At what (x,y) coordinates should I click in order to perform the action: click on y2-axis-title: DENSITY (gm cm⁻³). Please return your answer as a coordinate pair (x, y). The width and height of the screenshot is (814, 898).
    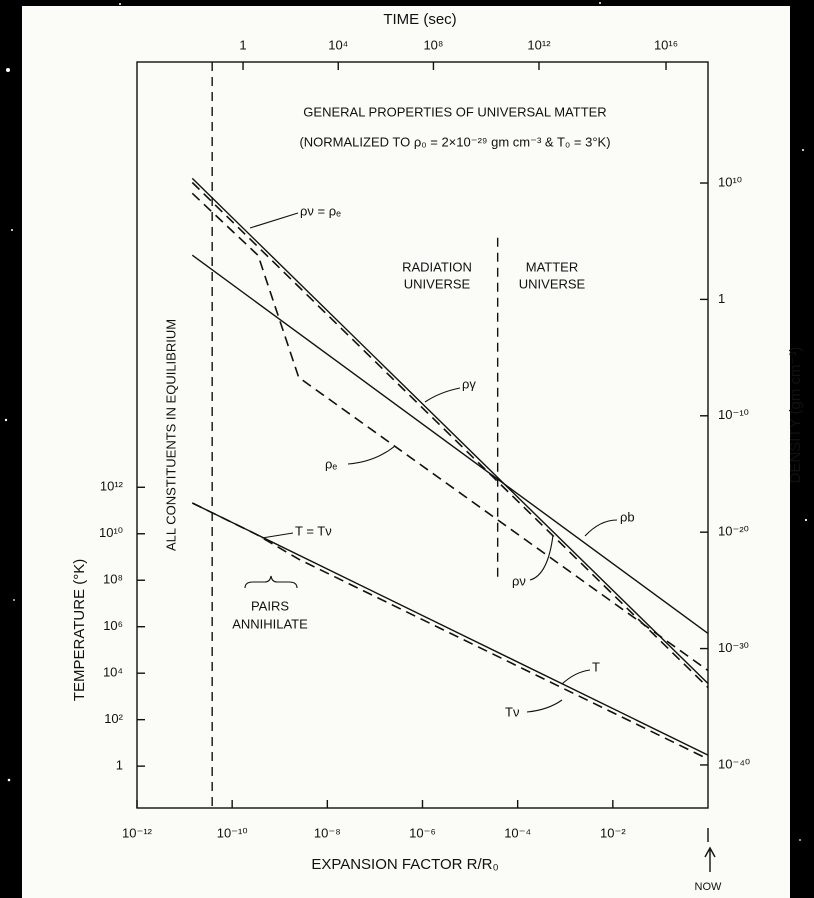
    Looking at the image, I should click on (795, 415).